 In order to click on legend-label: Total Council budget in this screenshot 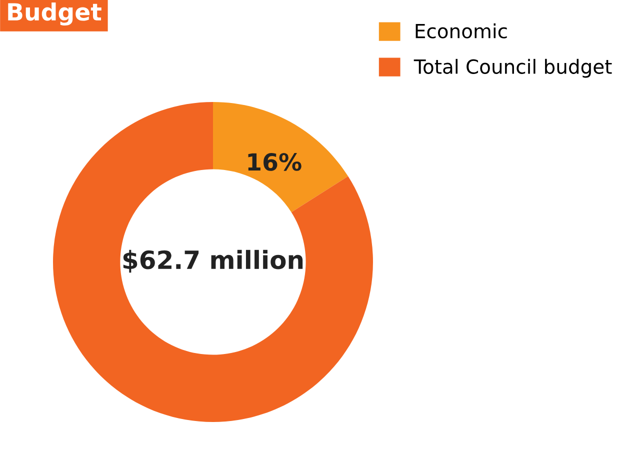, I will do `click(513, 68)`.